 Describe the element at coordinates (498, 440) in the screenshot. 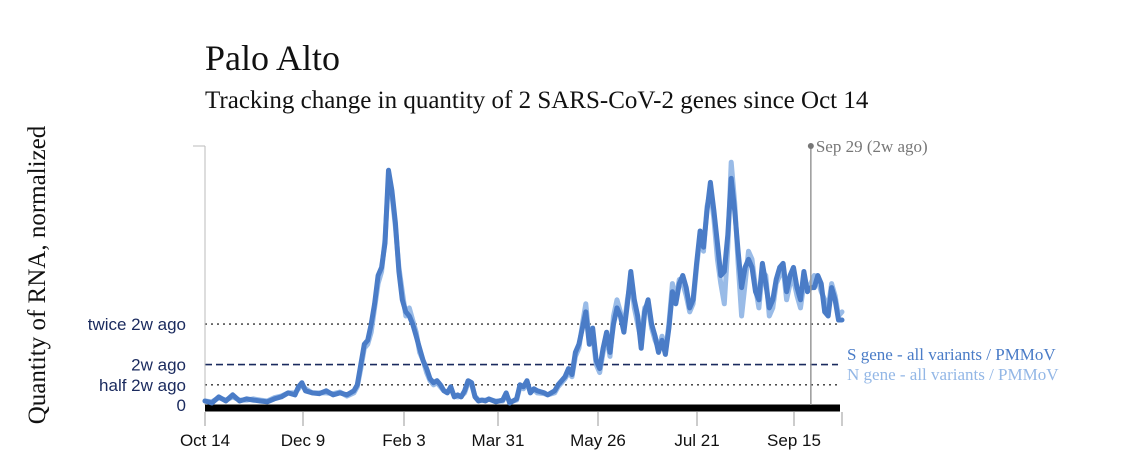

I see `x-tick-label: Mar 31` at that location.